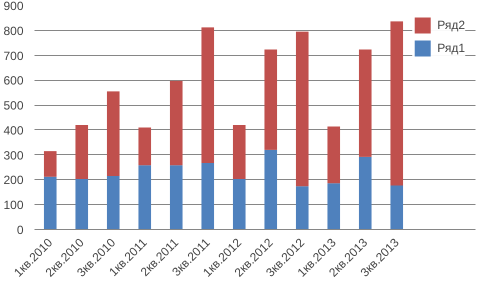  Describe the element at coordinates (13, 205) in the screenshot. I see `y-tick-label: 100` at that location.